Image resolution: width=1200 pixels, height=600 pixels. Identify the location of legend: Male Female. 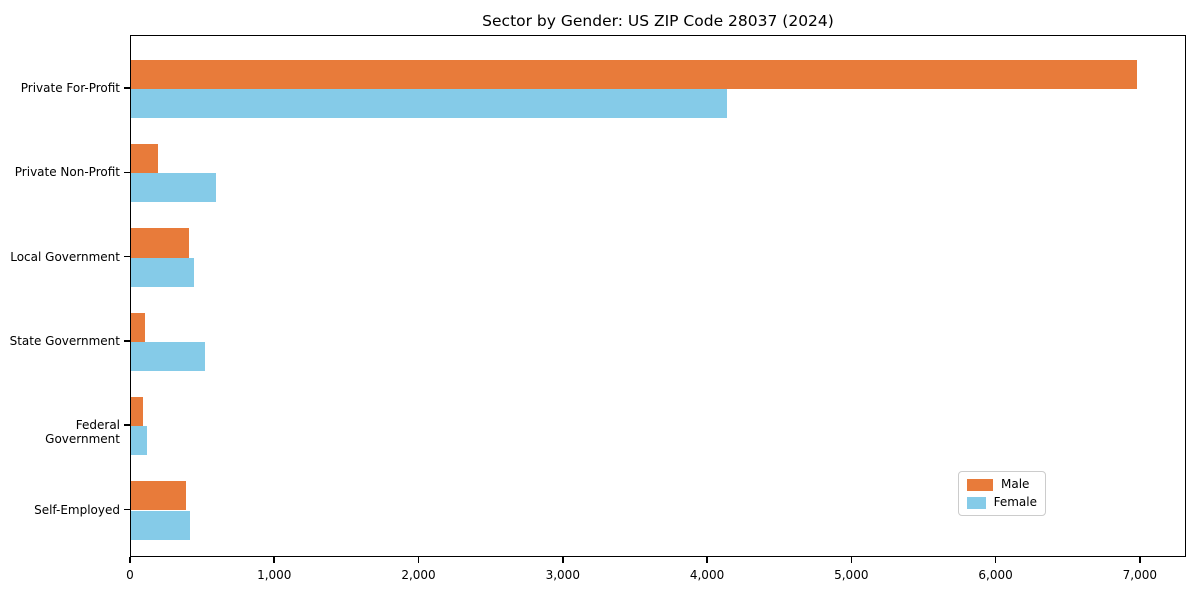
(1002, 493).